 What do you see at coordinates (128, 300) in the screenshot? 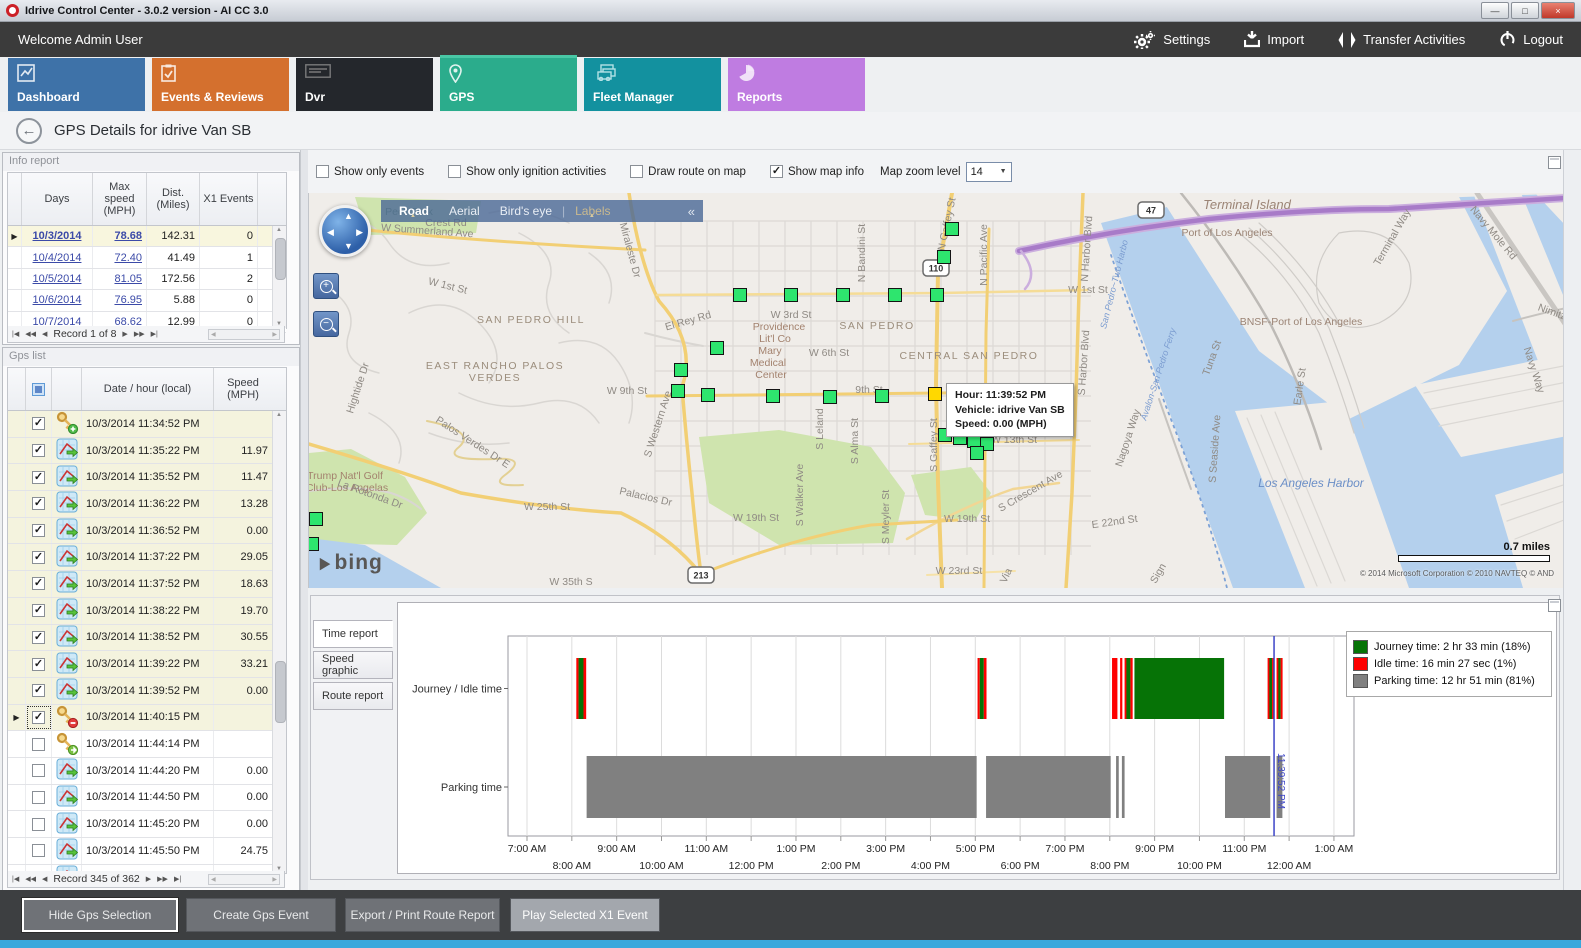
I see `max-speed-link: 76.95` at bounding box center [128, 300].